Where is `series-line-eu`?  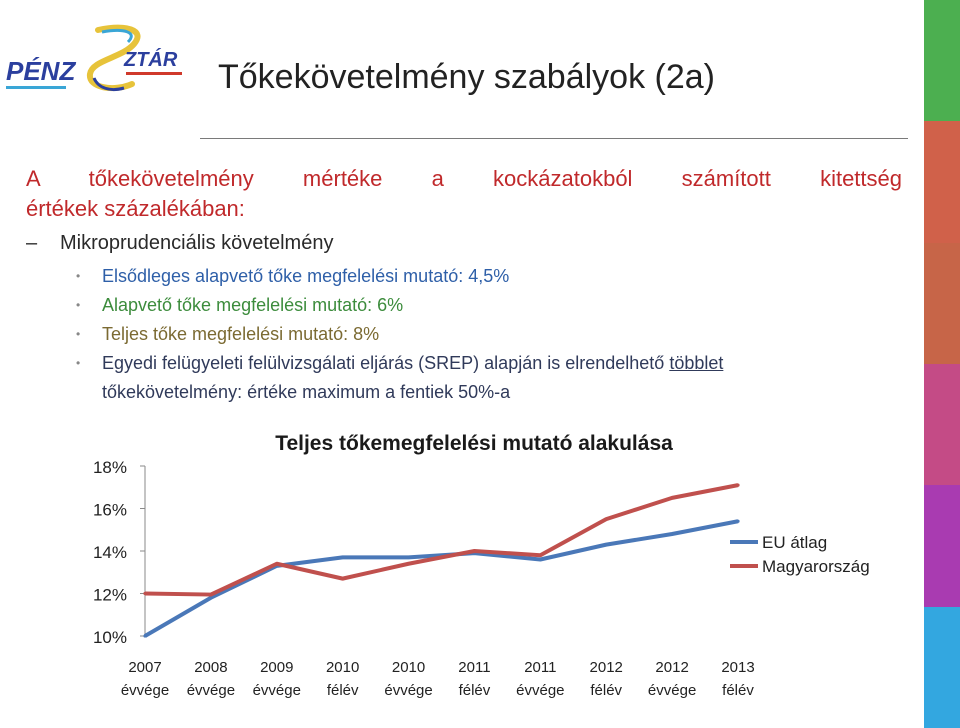 series-line-eu is located at coordinates (441, 578).